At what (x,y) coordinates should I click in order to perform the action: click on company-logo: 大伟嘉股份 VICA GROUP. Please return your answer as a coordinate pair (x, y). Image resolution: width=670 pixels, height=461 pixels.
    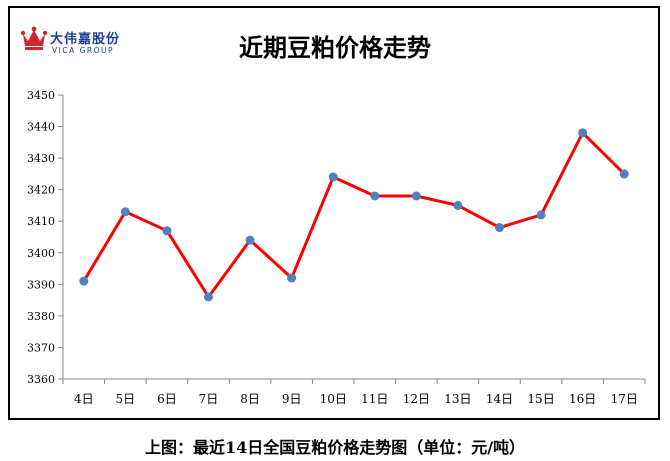
    Looking at the image, I should click on (85, 46).